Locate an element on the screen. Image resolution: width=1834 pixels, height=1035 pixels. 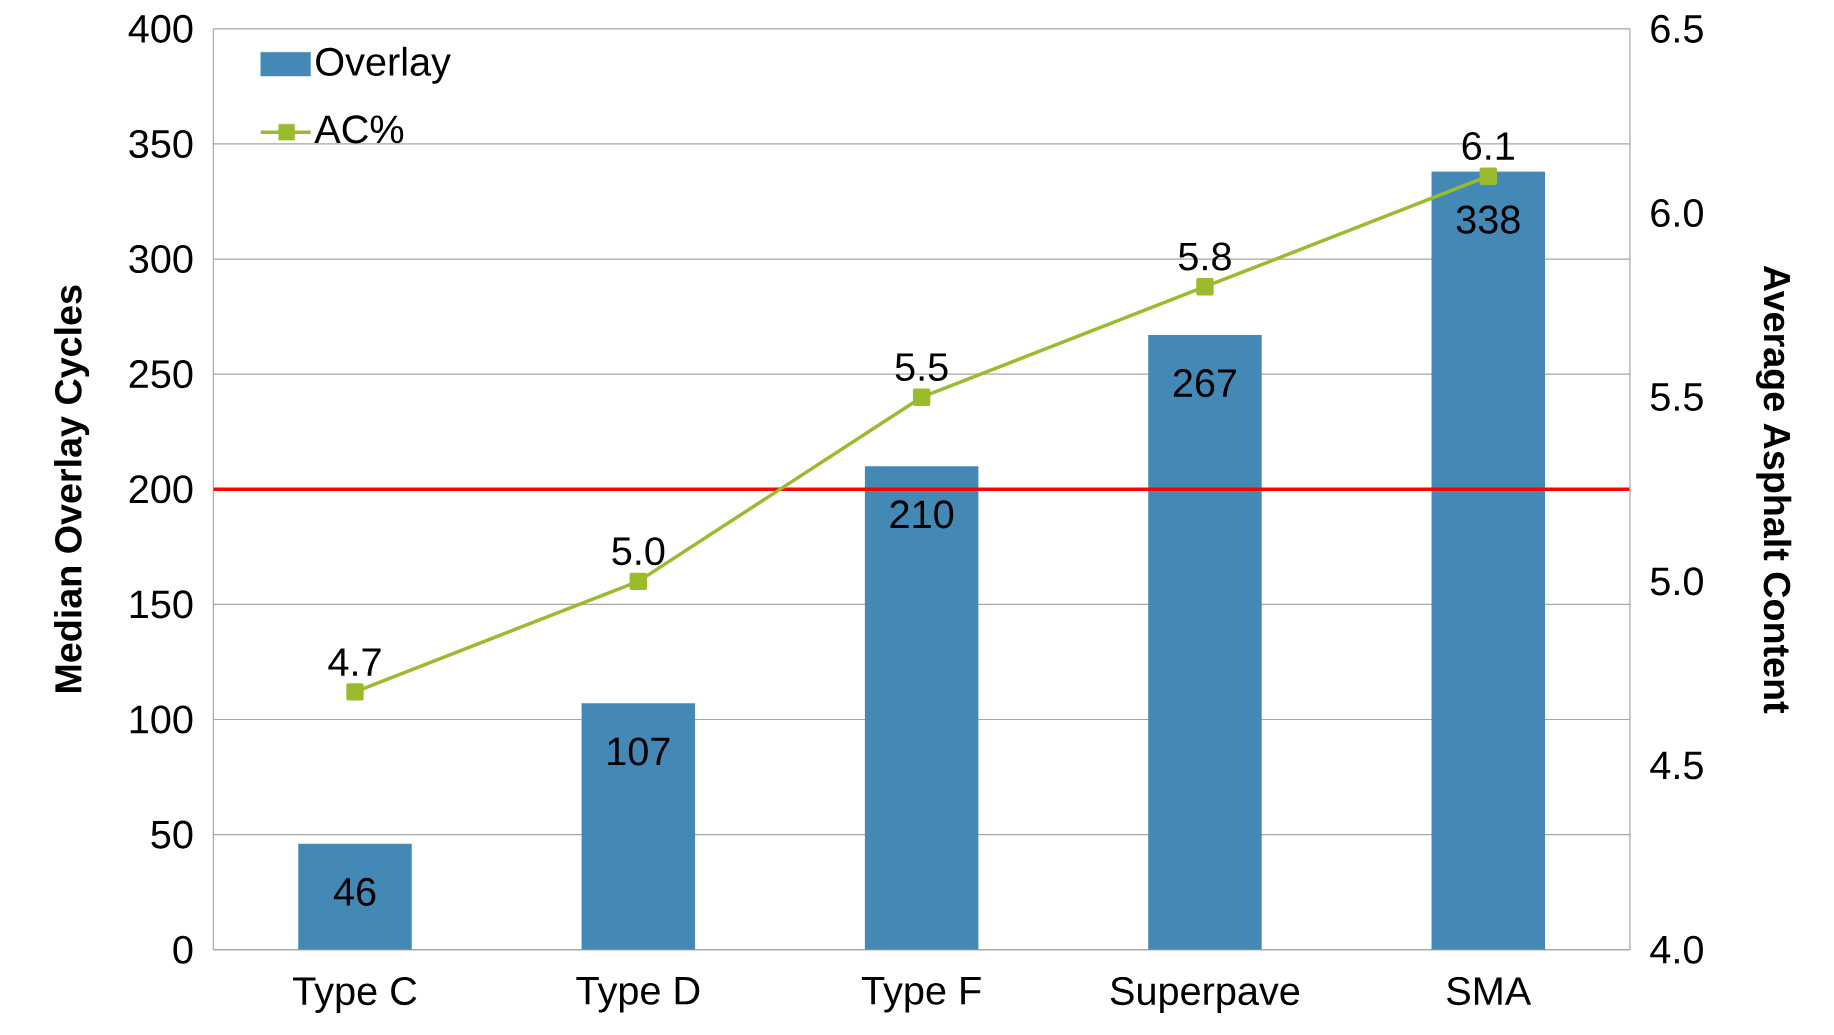
data-label: 4.7 is located at coordinates (354, 662).